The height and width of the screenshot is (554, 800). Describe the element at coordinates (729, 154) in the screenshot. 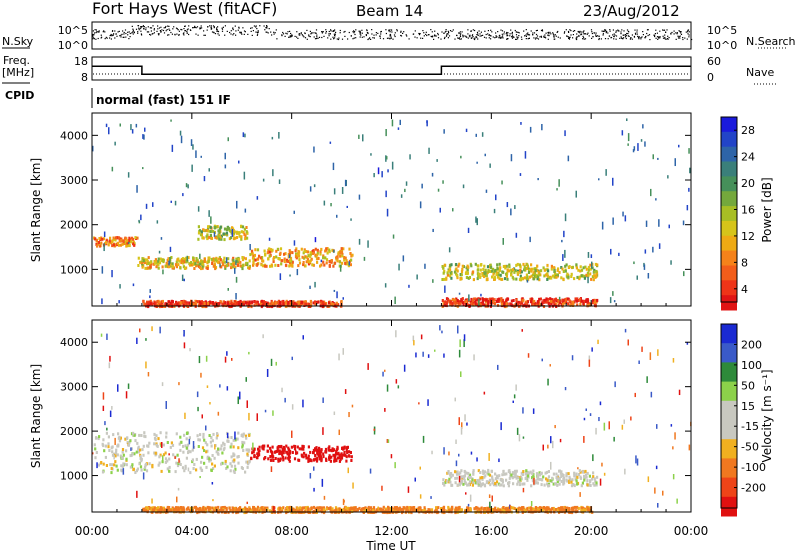

I see `colorbar-swatch` at that location.